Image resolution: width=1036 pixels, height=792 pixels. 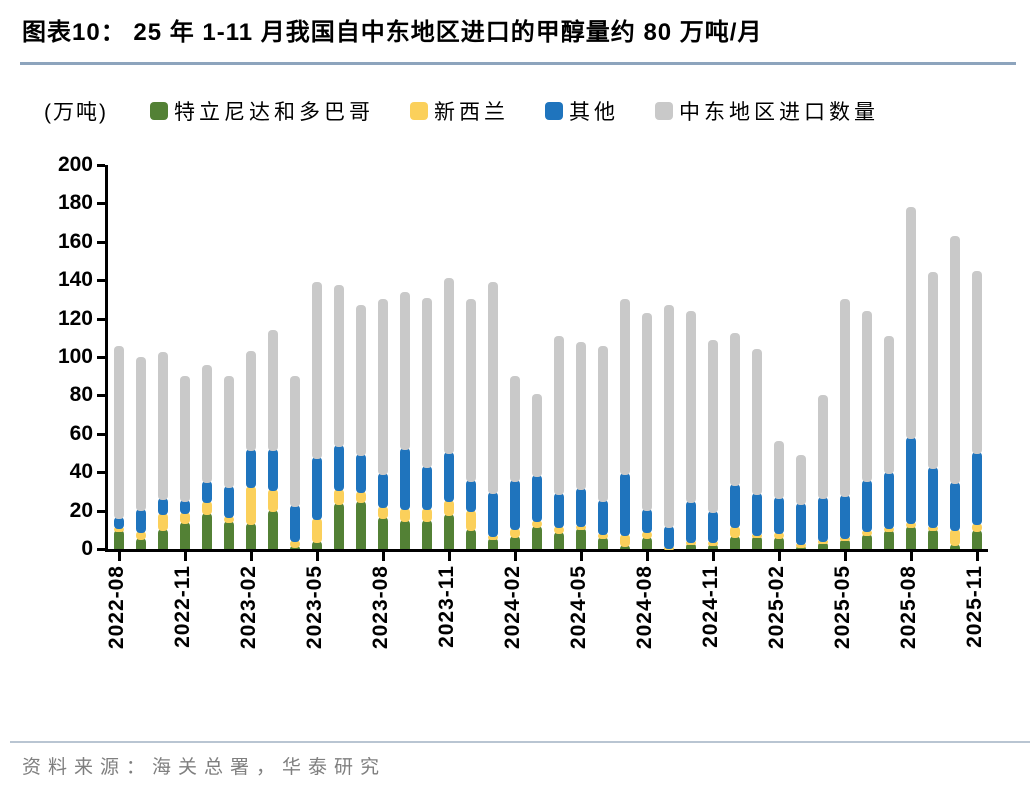 I want to click on y-axis-label-140: 140, so click(x=75, y=280).